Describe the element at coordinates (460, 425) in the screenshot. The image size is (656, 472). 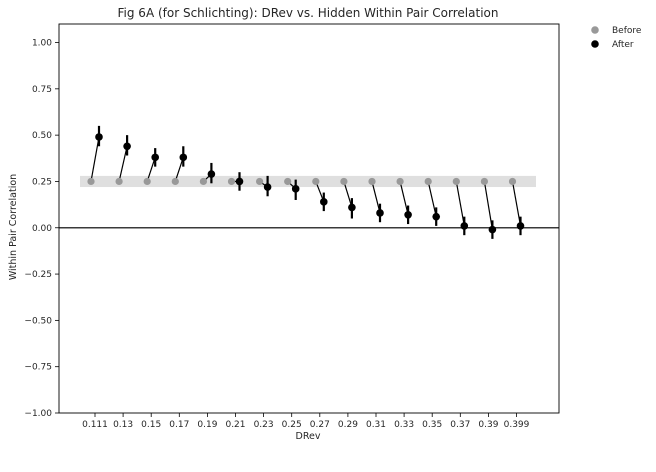
I see `x-tick-label: 0.37` at that location.